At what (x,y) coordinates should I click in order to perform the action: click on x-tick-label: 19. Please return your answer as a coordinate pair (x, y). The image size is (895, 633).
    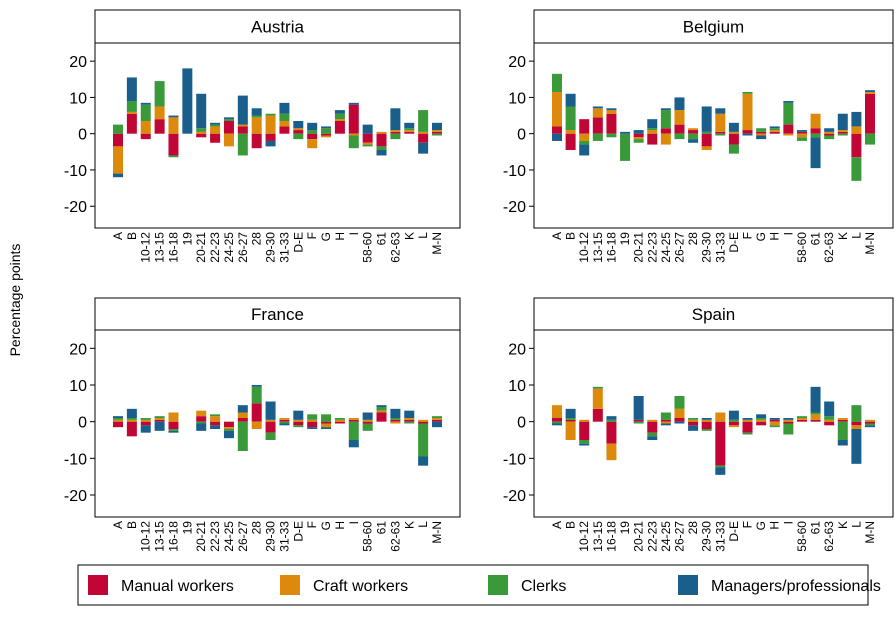
    Looking at the image, I should click on (625, 528).